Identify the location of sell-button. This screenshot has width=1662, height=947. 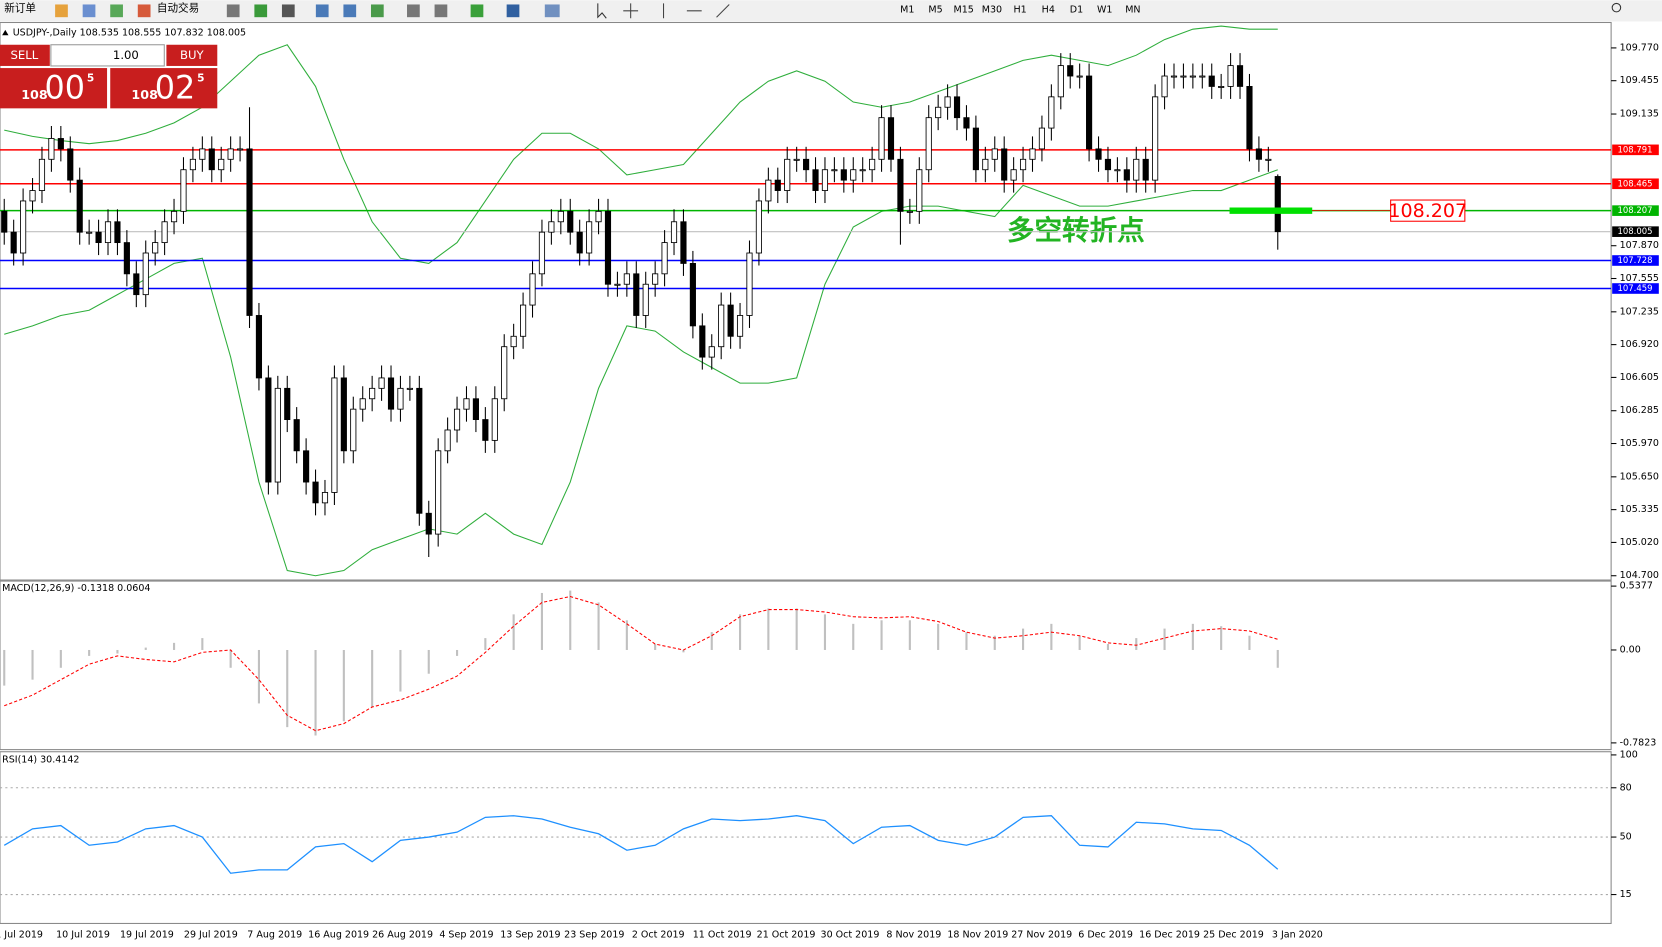
(25, 55).